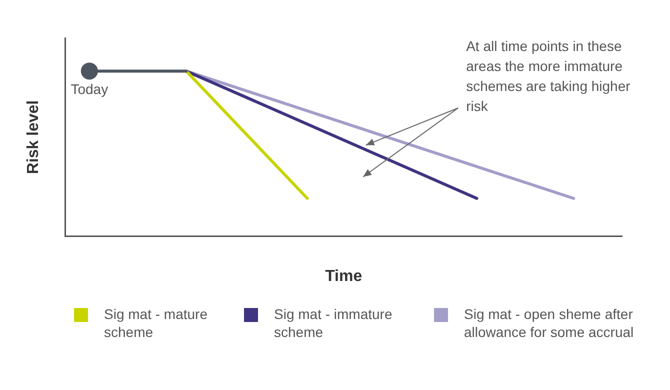 This screenshot has width=670, height=390. What do you see at coordinates (549, 323) in the screenshot?
I see `legend-label: Sig mat - open sheme after allowance for some accrual` at bounding box center [549, 323].